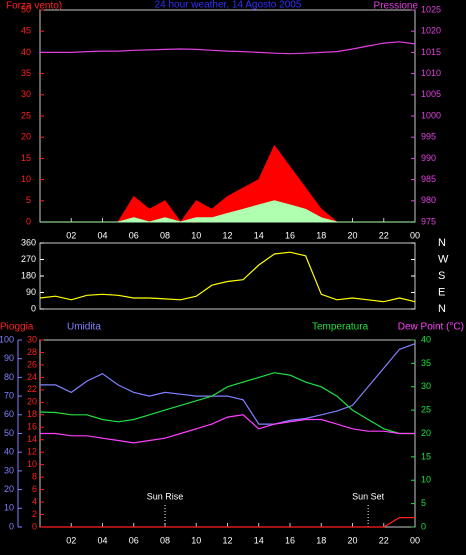  I want to click on y-tick-label: 980, so click(428, 200).